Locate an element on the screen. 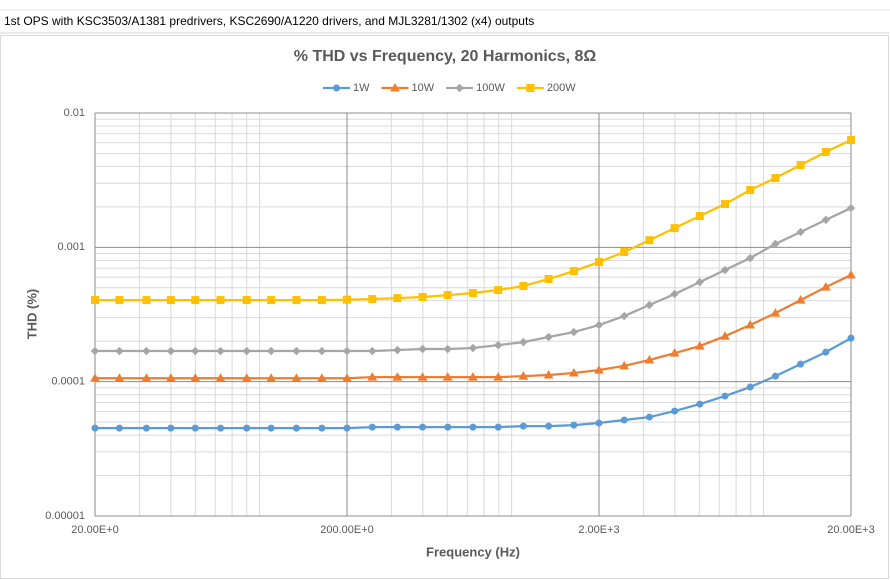 The image size is (890, 580). y-tick-label: 0.01 is located at coordinates (74, 113).